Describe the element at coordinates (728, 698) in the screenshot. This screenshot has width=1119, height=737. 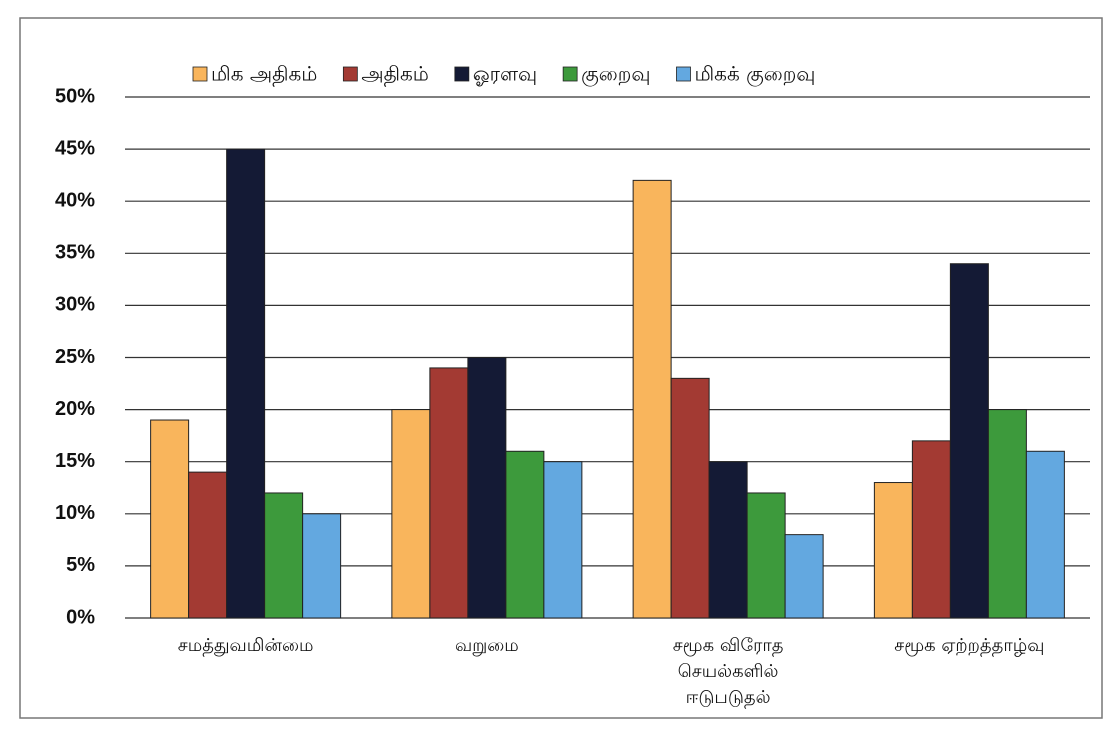
I see `x-tick-line: ஈடுபடுதல்` at that location.